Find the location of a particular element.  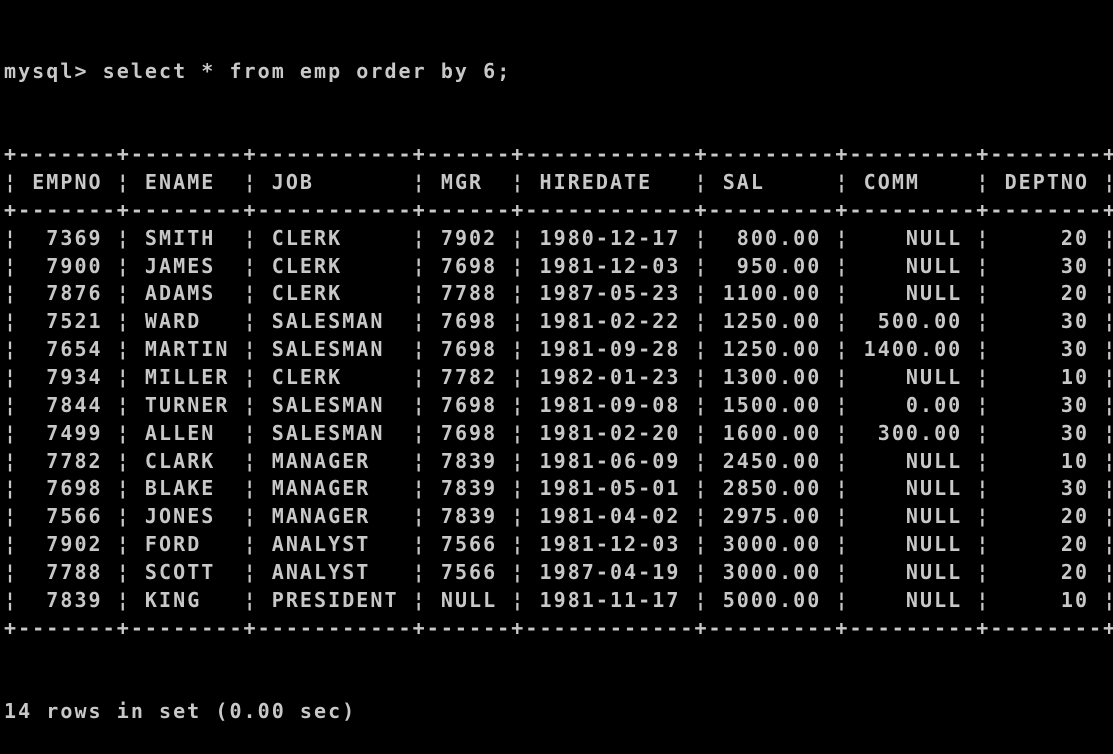

table-cell: 1600.00 is located at coordinates (779, 432).